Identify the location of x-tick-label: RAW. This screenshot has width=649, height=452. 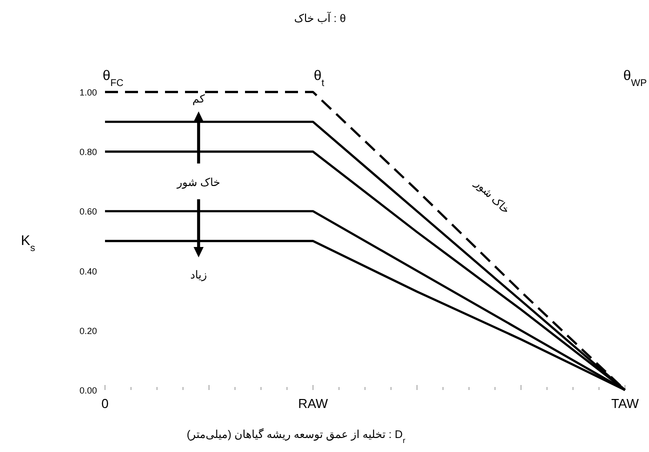
(313, 403).